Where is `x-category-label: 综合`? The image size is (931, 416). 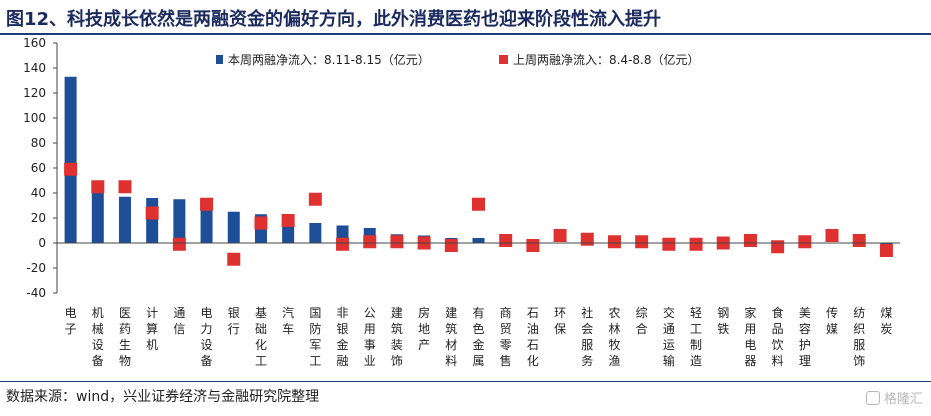
x-category-label: 综合 is located at coordinates (642, 321).